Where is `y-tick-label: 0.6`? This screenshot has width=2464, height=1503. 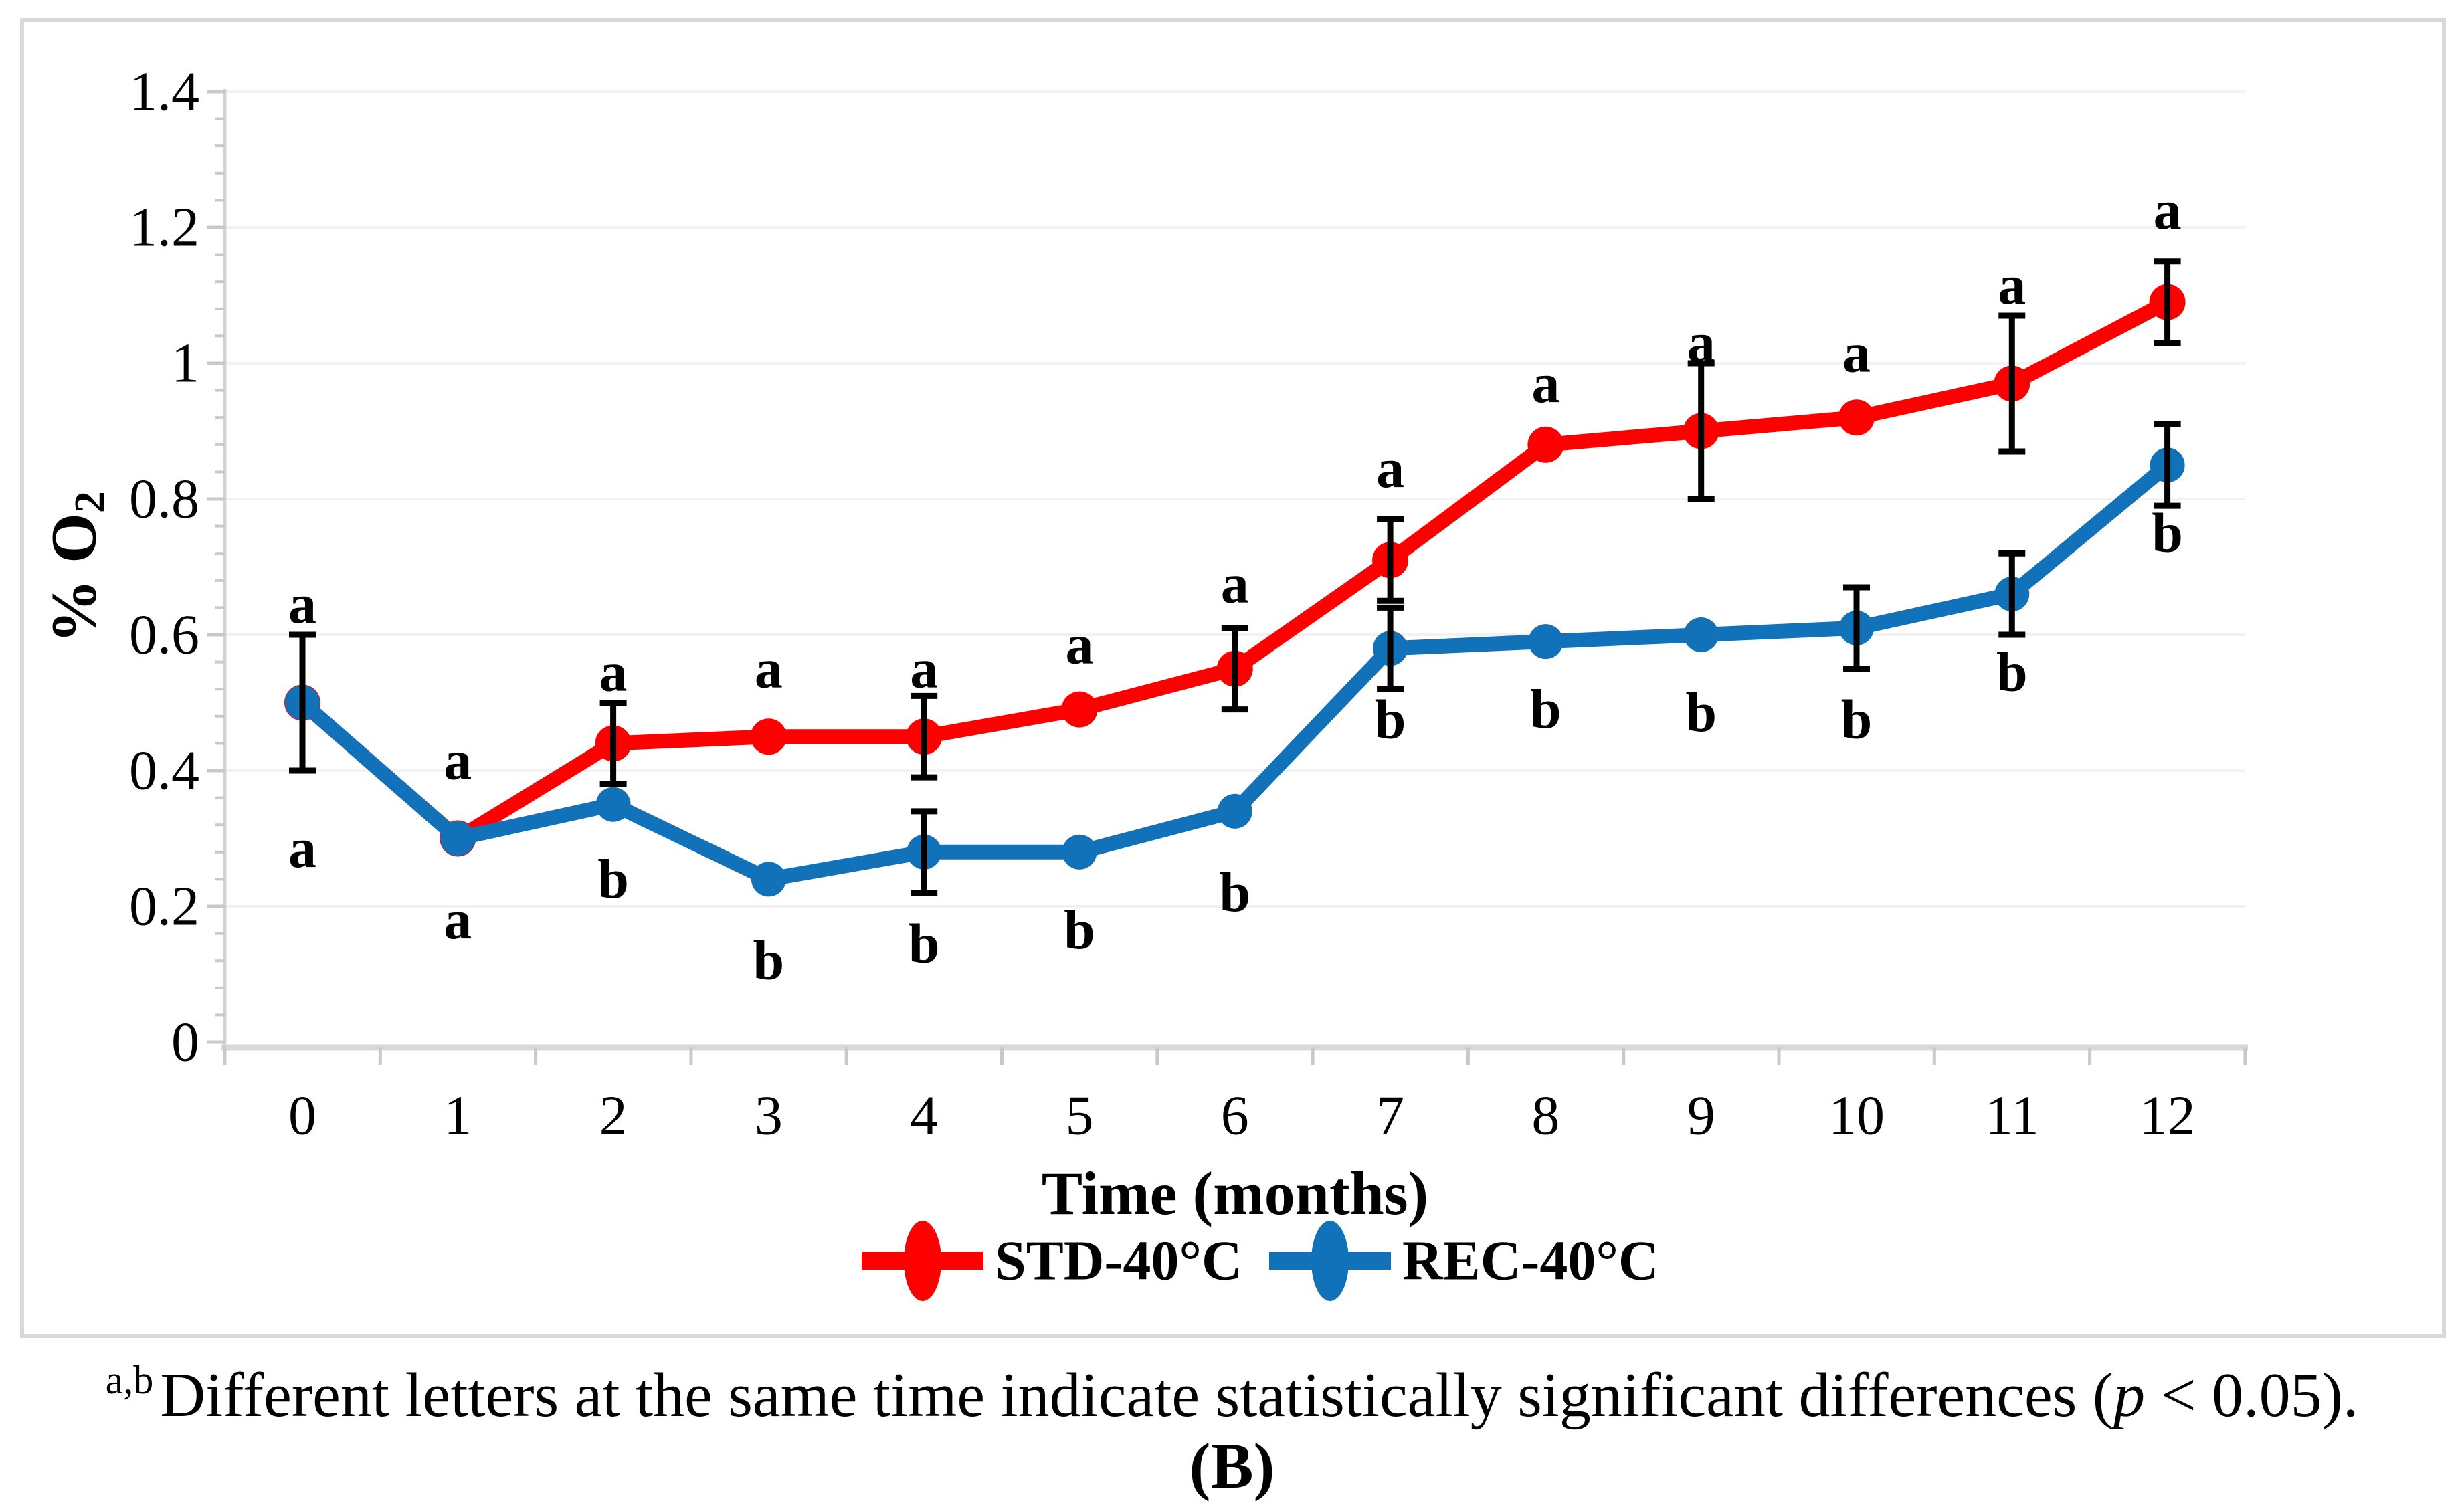 y-tick-label: 0.6 is located at coordinates (164, 635).